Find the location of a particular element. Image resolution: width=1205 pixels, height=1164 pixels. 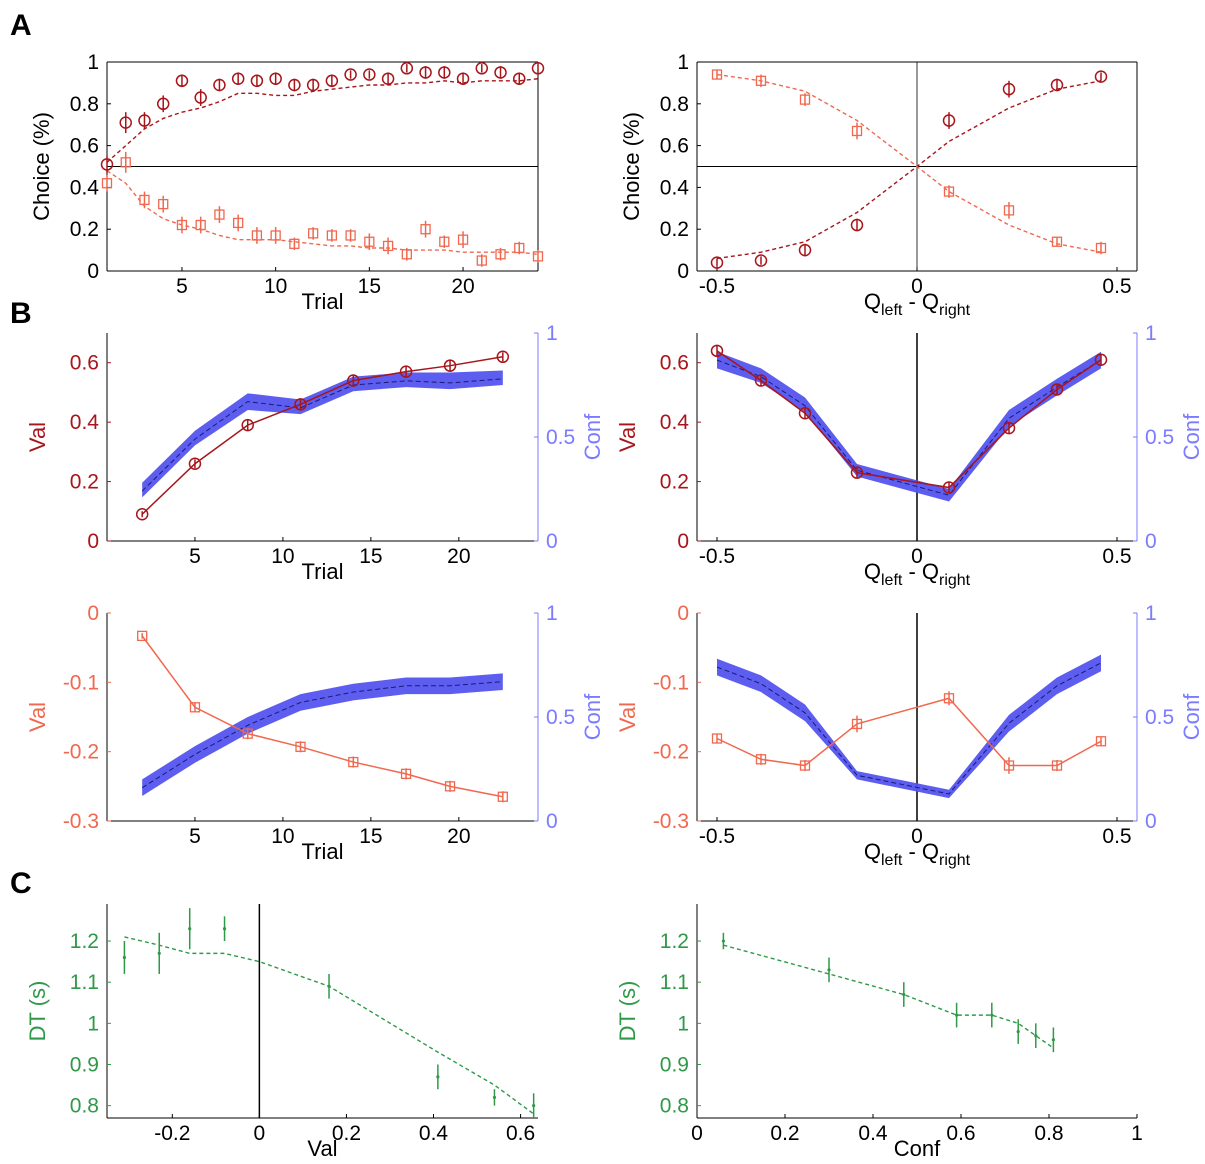

x-axis-label-part: Q is located at coordinates (872, 301).